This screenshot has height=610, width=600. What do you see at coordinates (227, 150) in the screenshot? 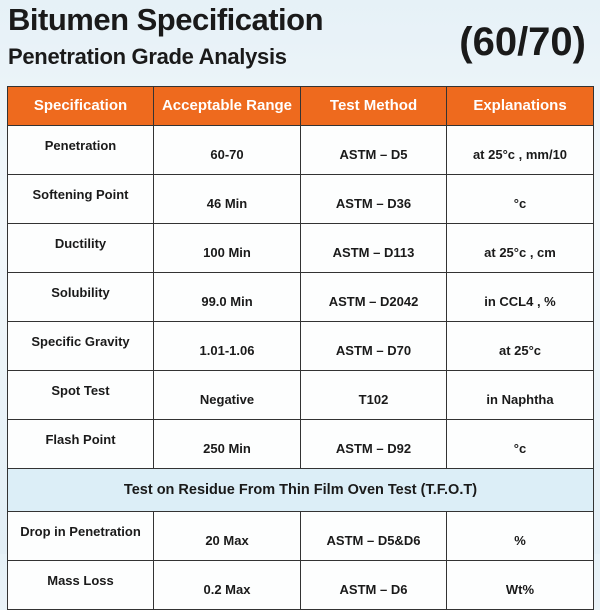
I see `cell-acceptable-range: 60-70` at bounding box center [227, 150].